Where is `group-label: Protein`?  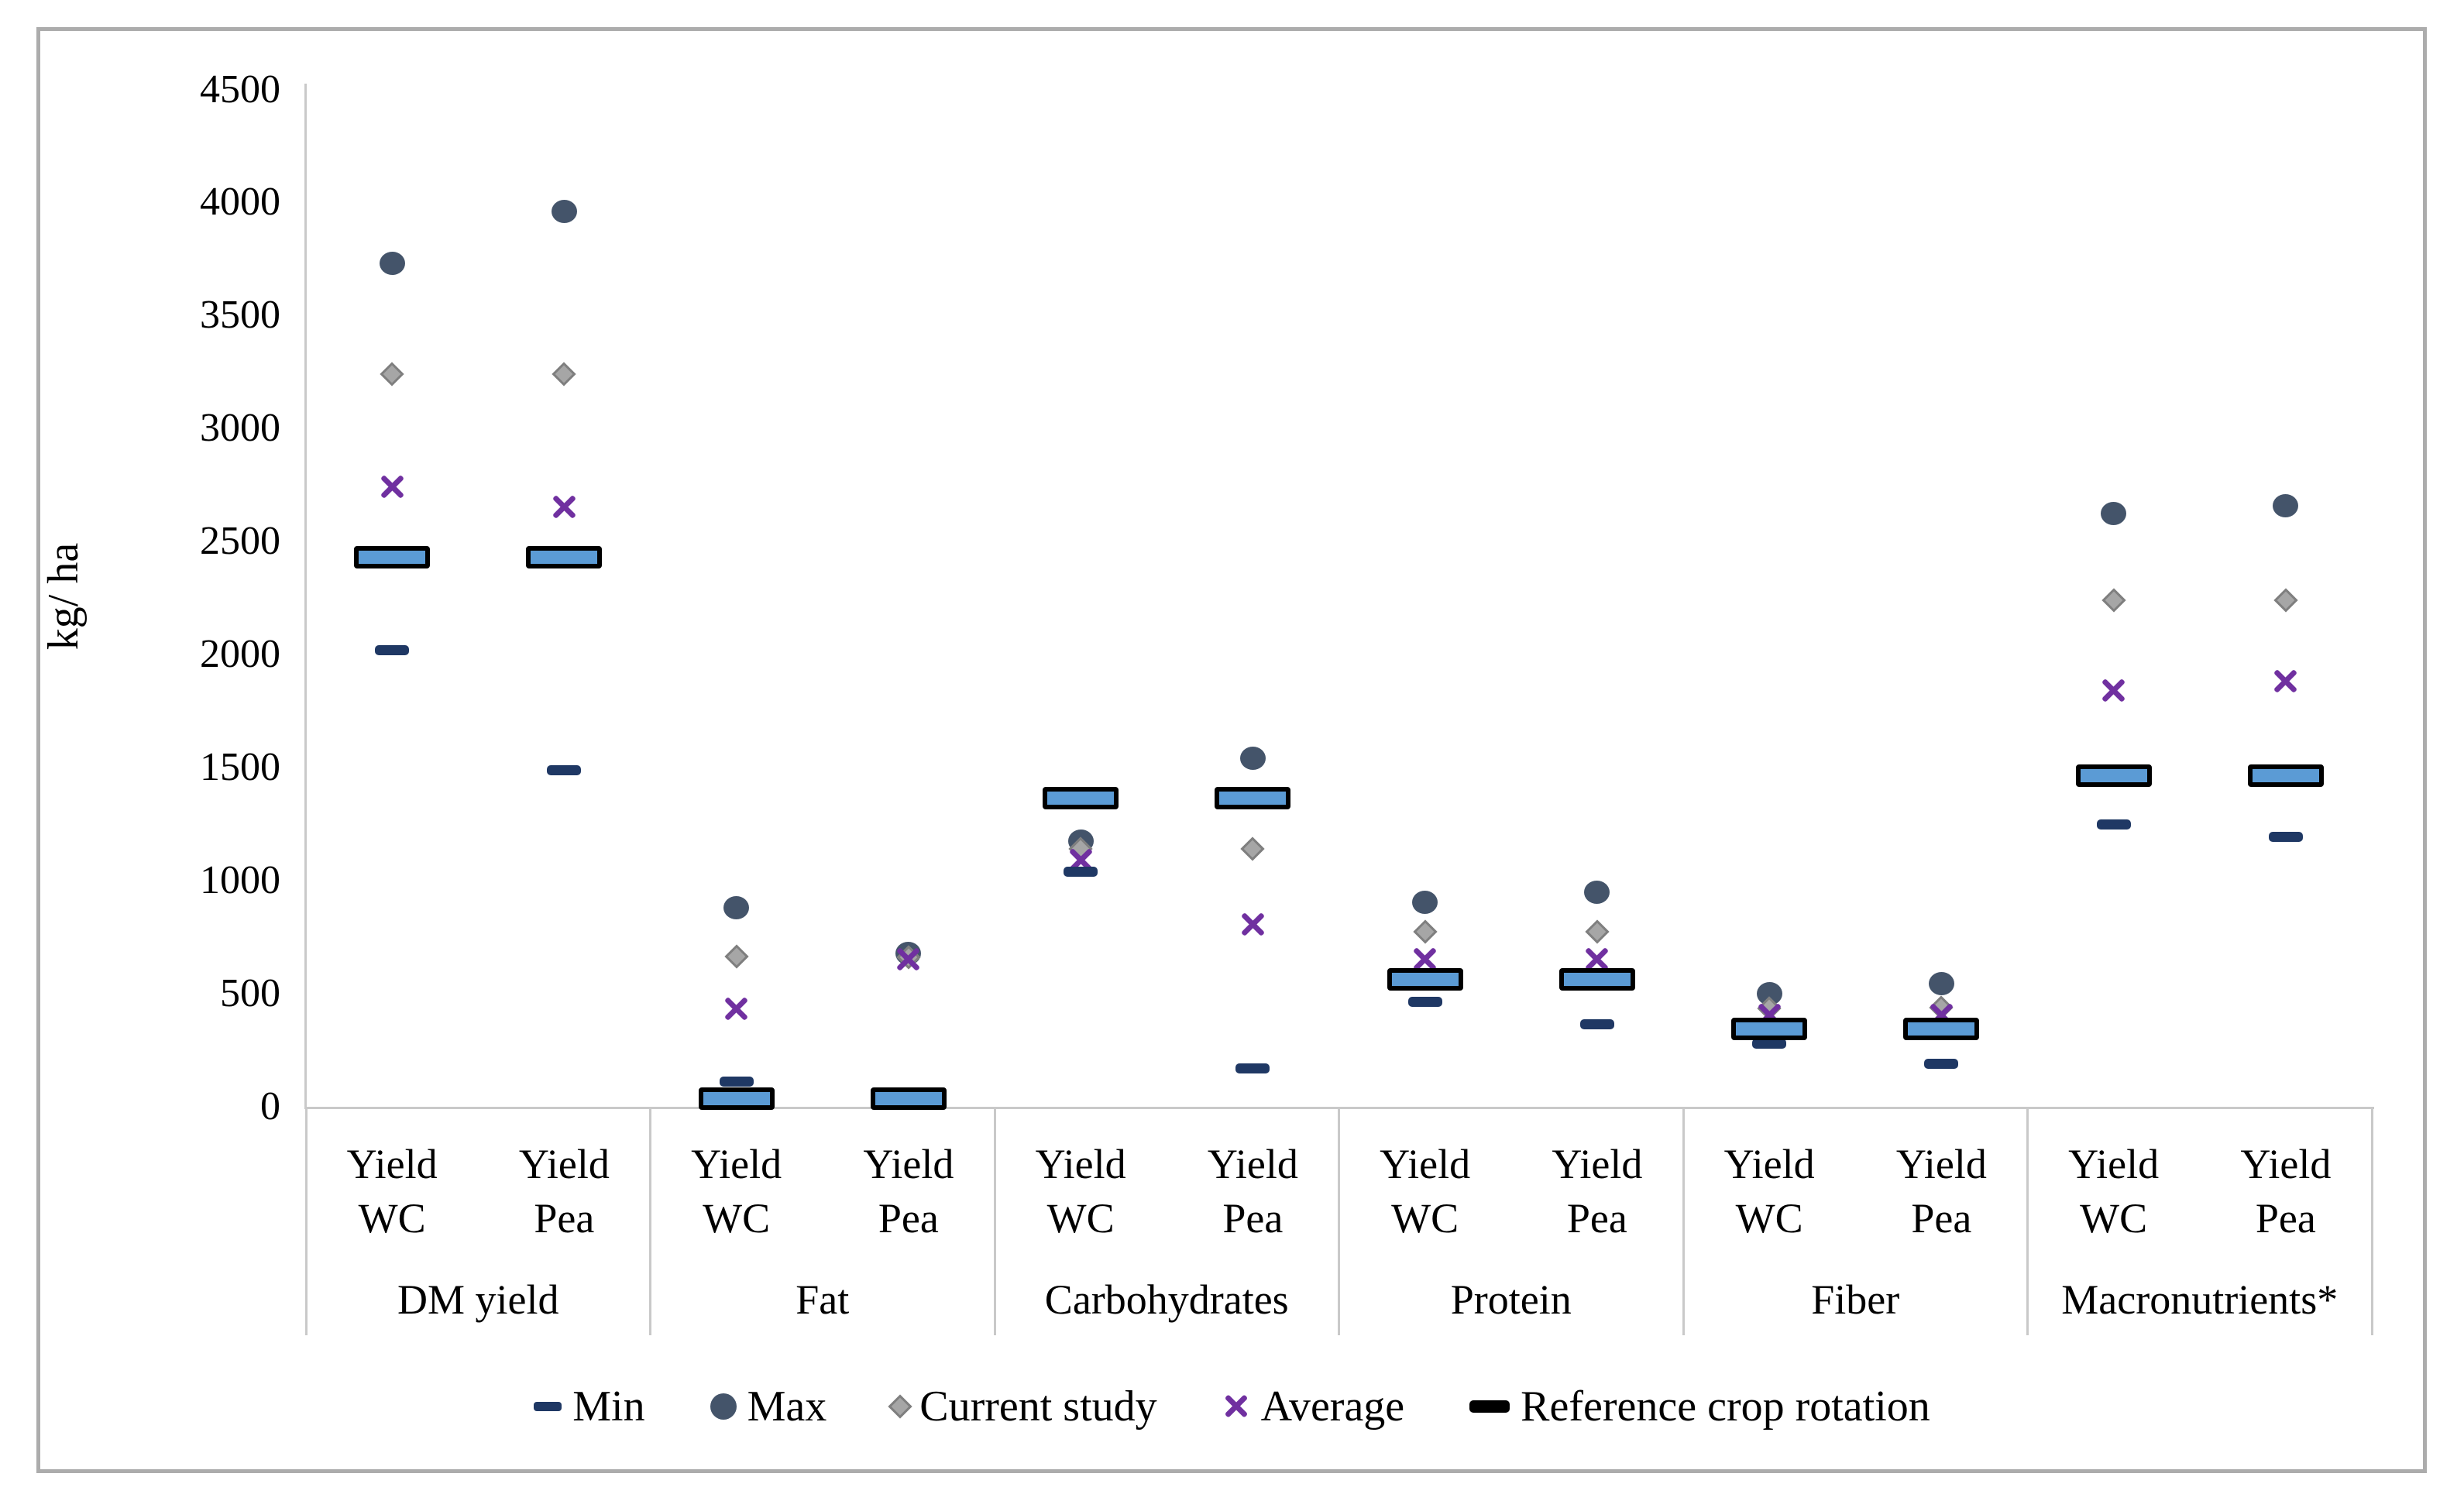
group-label: Protein is located at coordinates (1511, 1299).